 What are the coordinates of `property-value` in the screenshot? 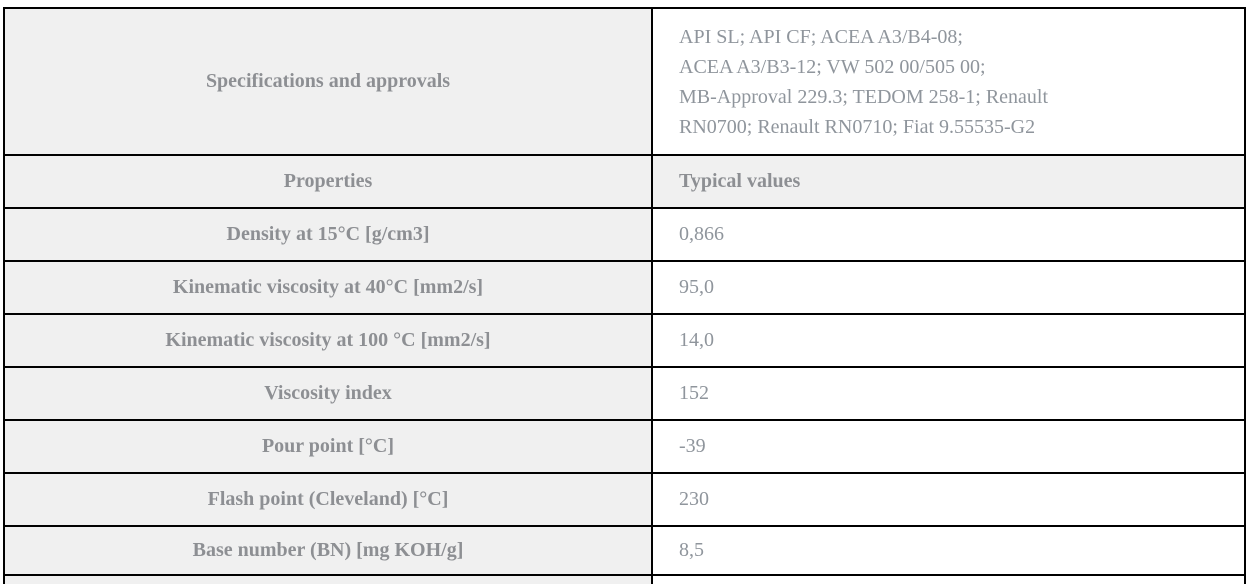 It's located at (948, 579).